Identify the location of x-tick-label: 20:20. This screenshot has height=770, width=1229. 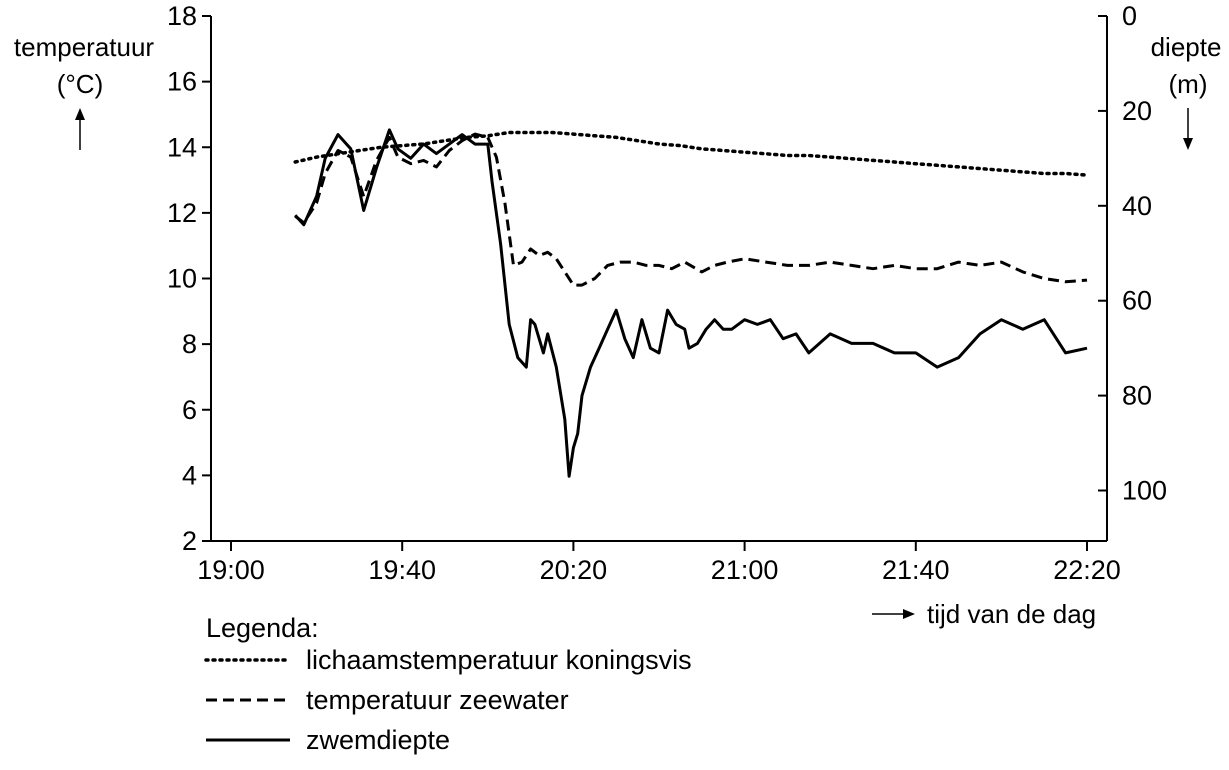
(574, 570).